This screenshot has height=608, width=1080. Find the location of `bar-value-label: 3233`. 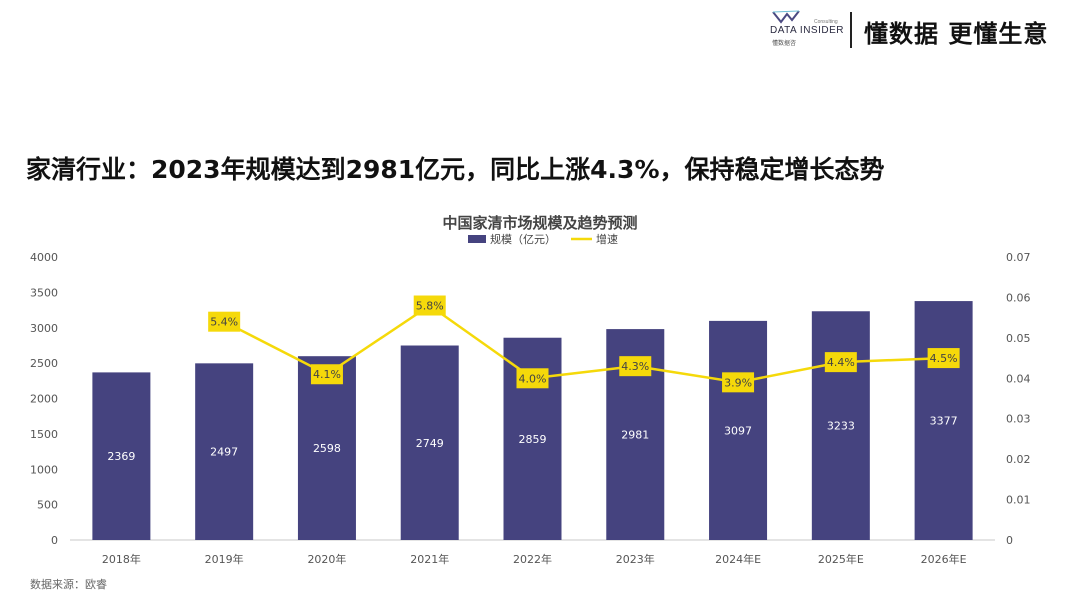

bar-value-label: 3233 is located at coordinates (841, 426).